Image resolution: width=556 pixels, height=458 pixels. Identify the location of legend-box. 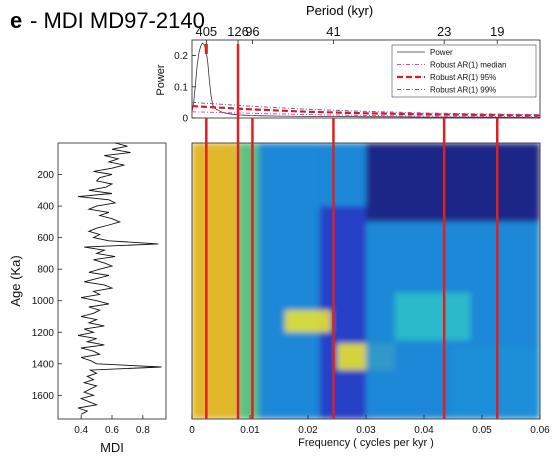
(464, 71).